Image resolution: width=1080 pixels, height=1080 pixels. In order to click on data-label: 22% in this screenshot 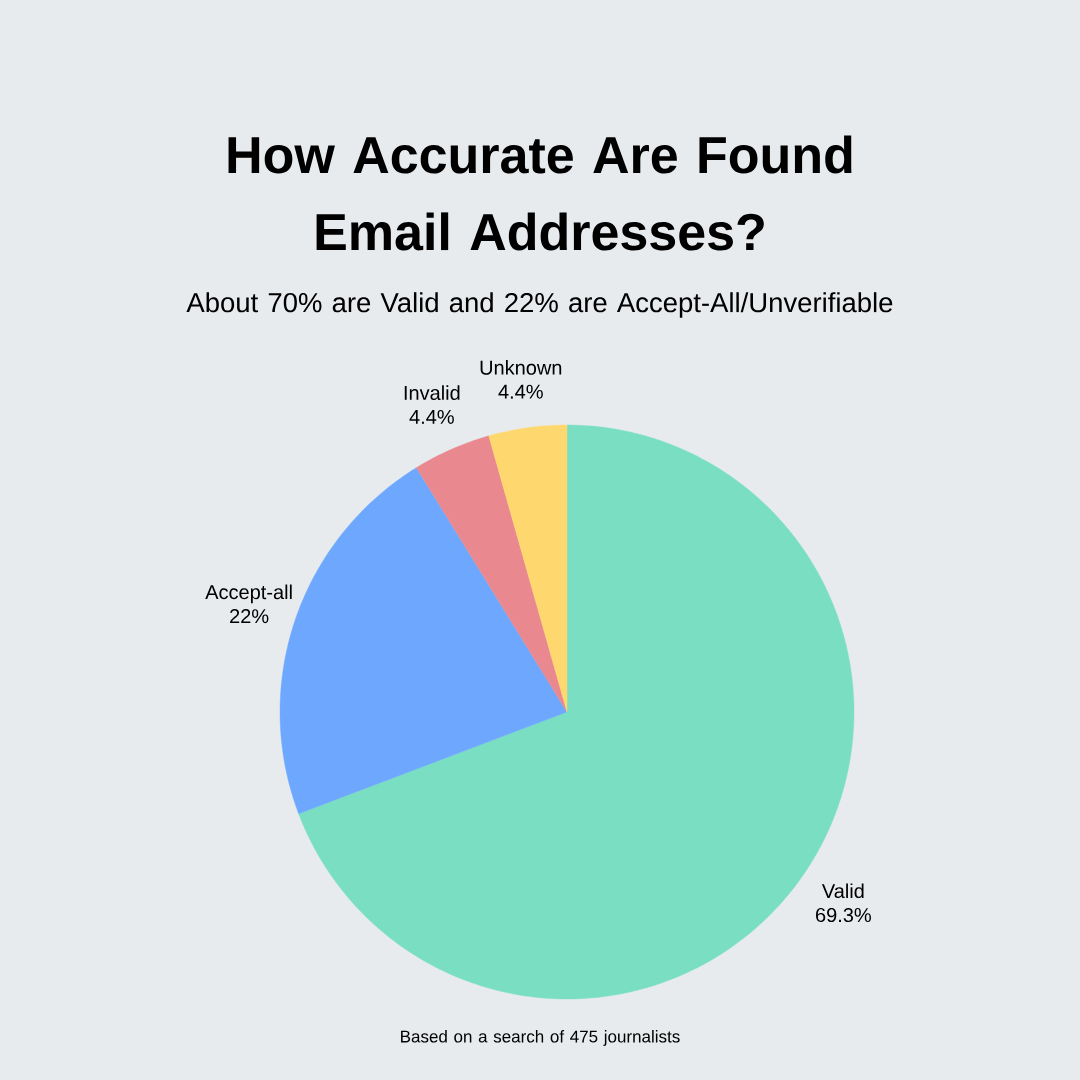, I will do `click(249, 616)`.